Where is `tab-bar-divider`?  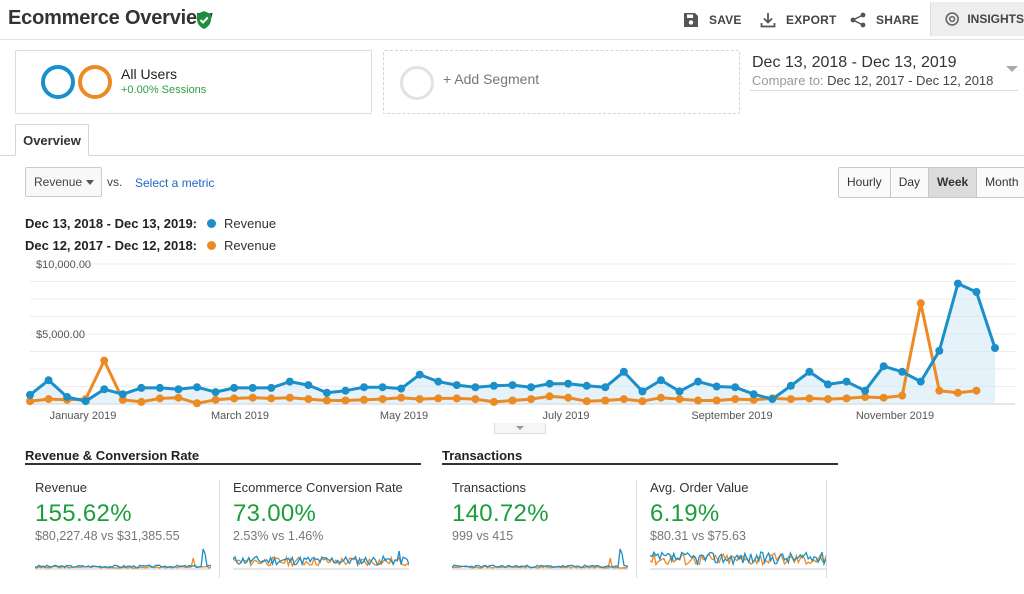 tab-bar-divider is located at coordinates (512, 155).